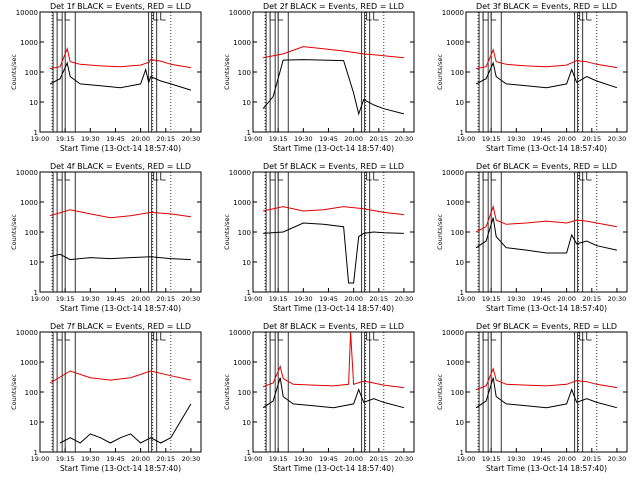  Describe the element at coordinates (333, 326) in the screenshot. I see `plot-title: Det 8f BLACK = Events, RED = LLD` at that location.